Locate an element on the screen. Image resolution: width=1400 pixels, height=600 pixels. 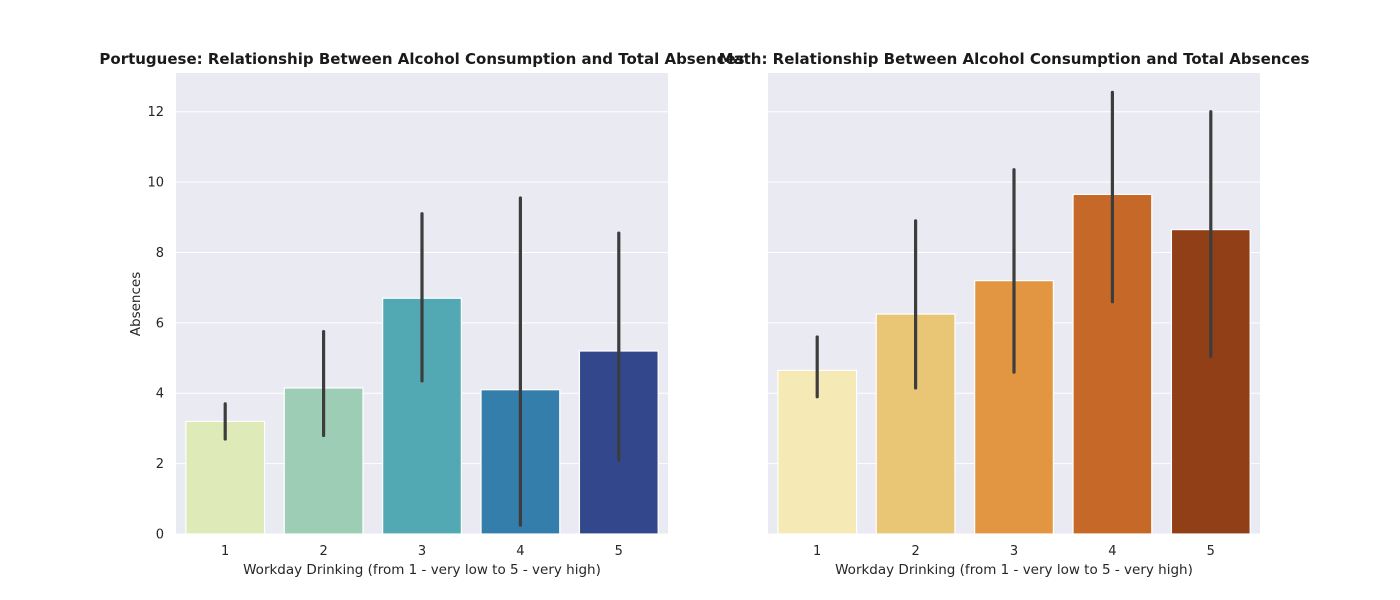
y-tick-label: 6 is located at coordinates (160, 323).